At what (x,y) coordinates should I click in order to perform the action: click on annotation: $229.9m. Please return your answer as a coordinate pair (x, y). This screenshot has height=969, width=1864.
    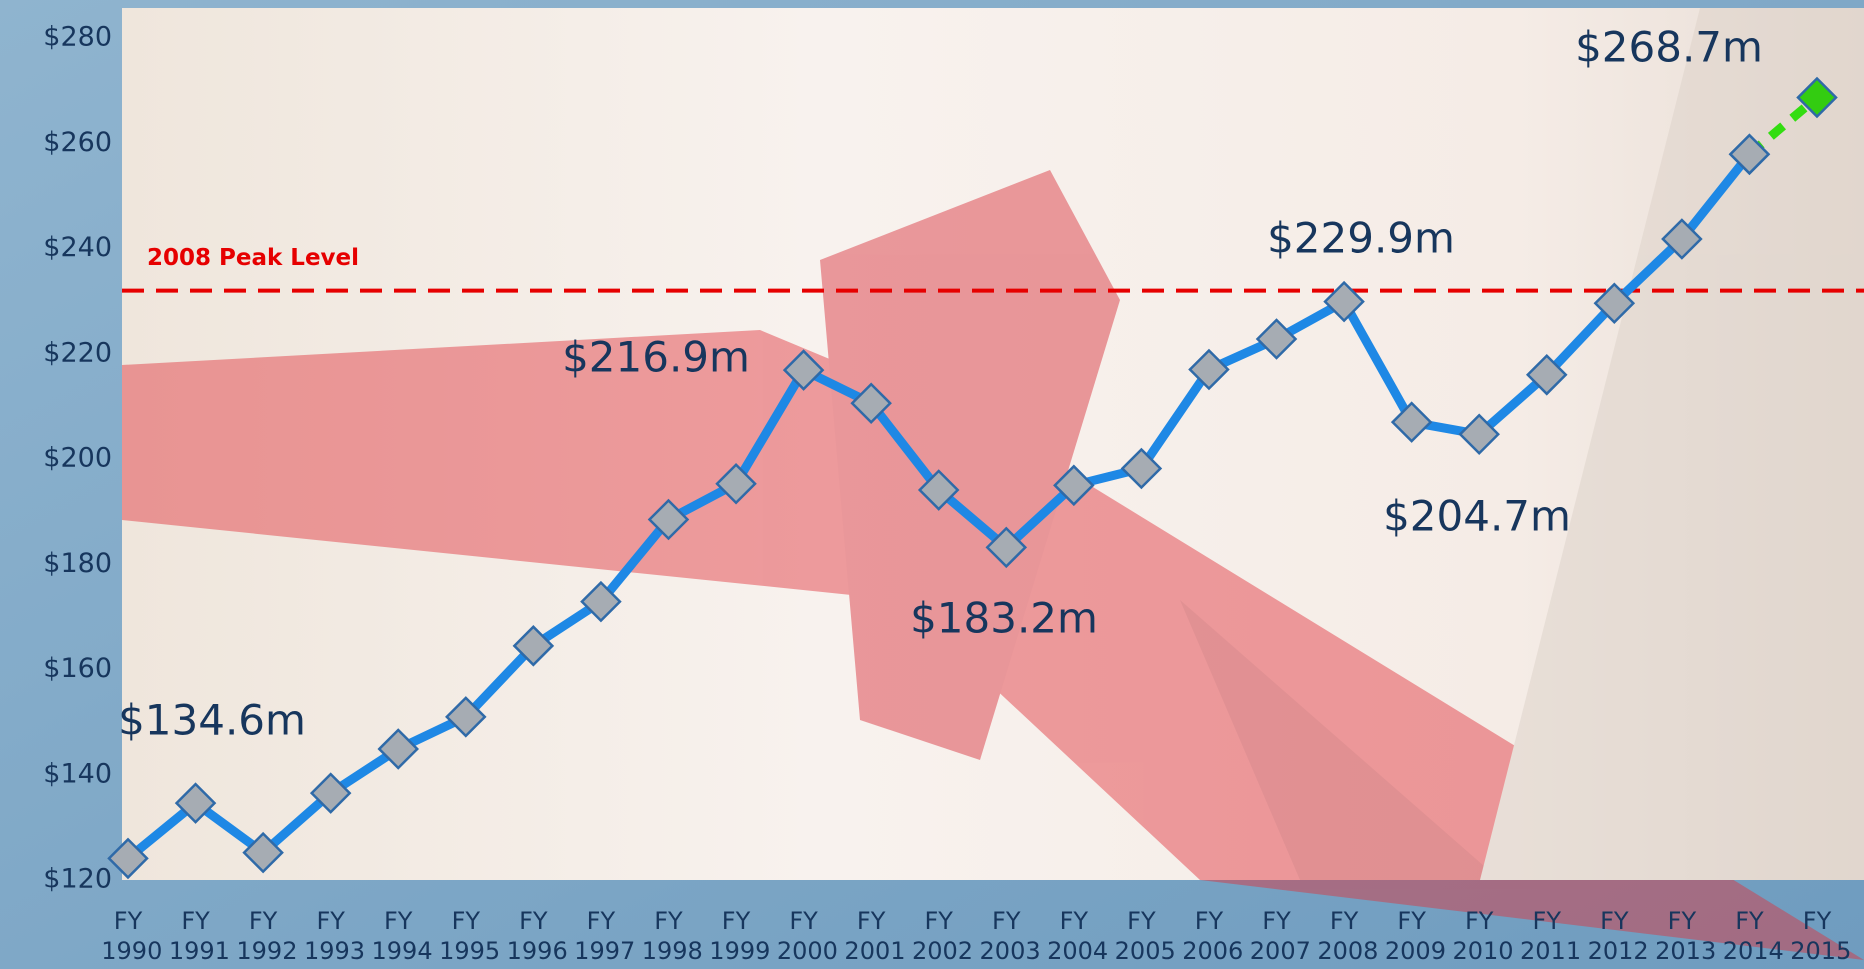
    Looking at the image, I should click on (1361, 238).